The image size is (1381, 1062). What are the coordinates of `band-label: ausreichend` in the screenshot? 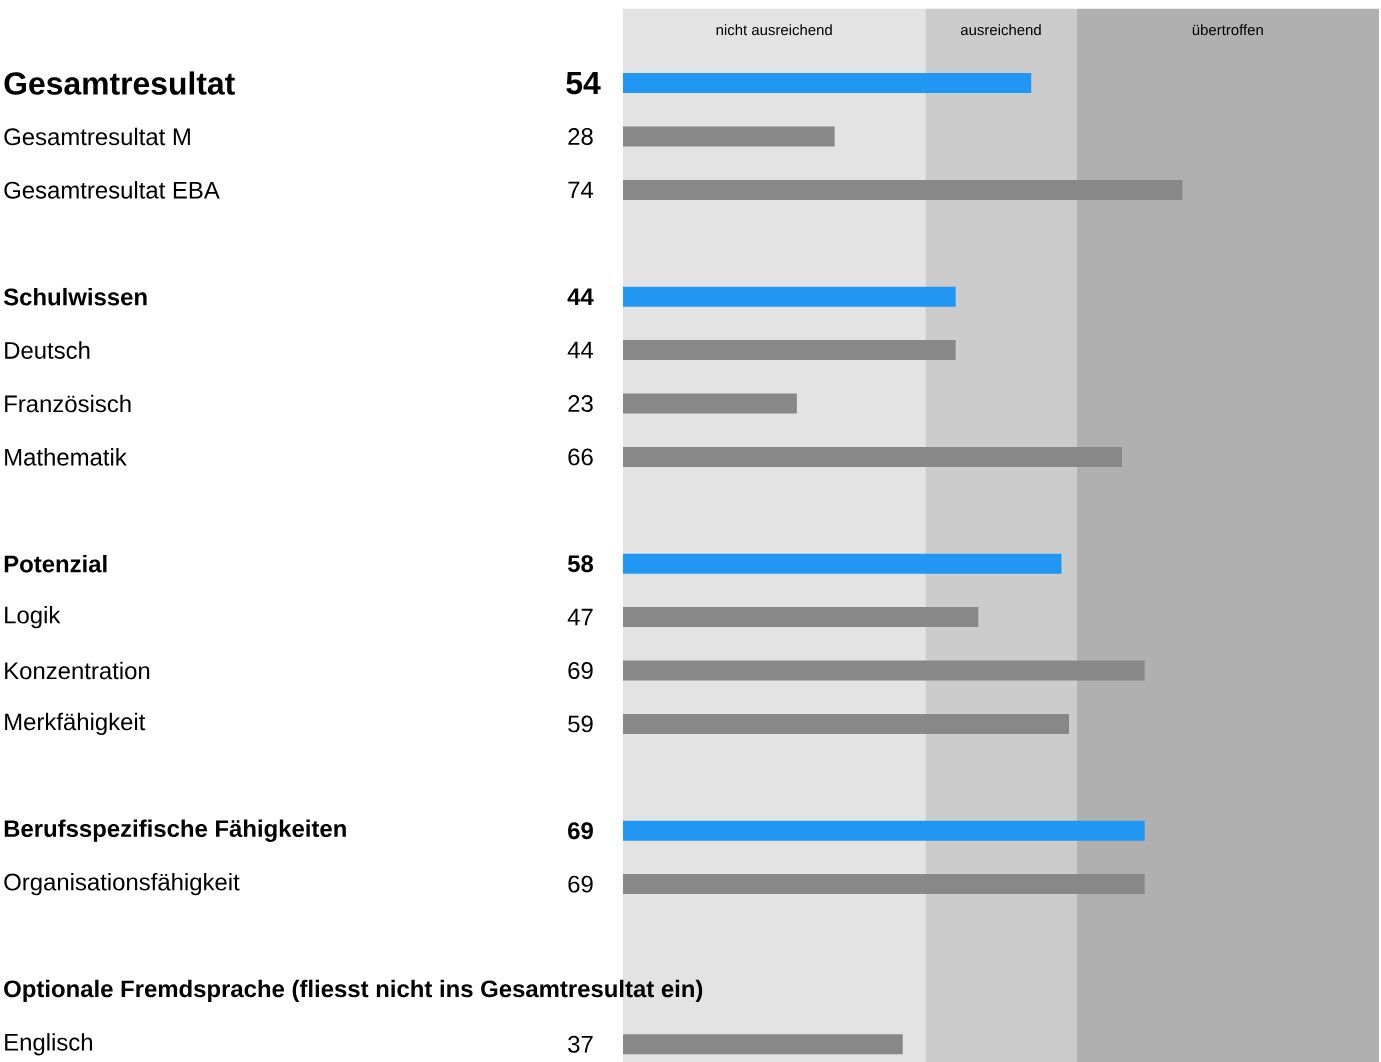 It's located at (1000, 30).